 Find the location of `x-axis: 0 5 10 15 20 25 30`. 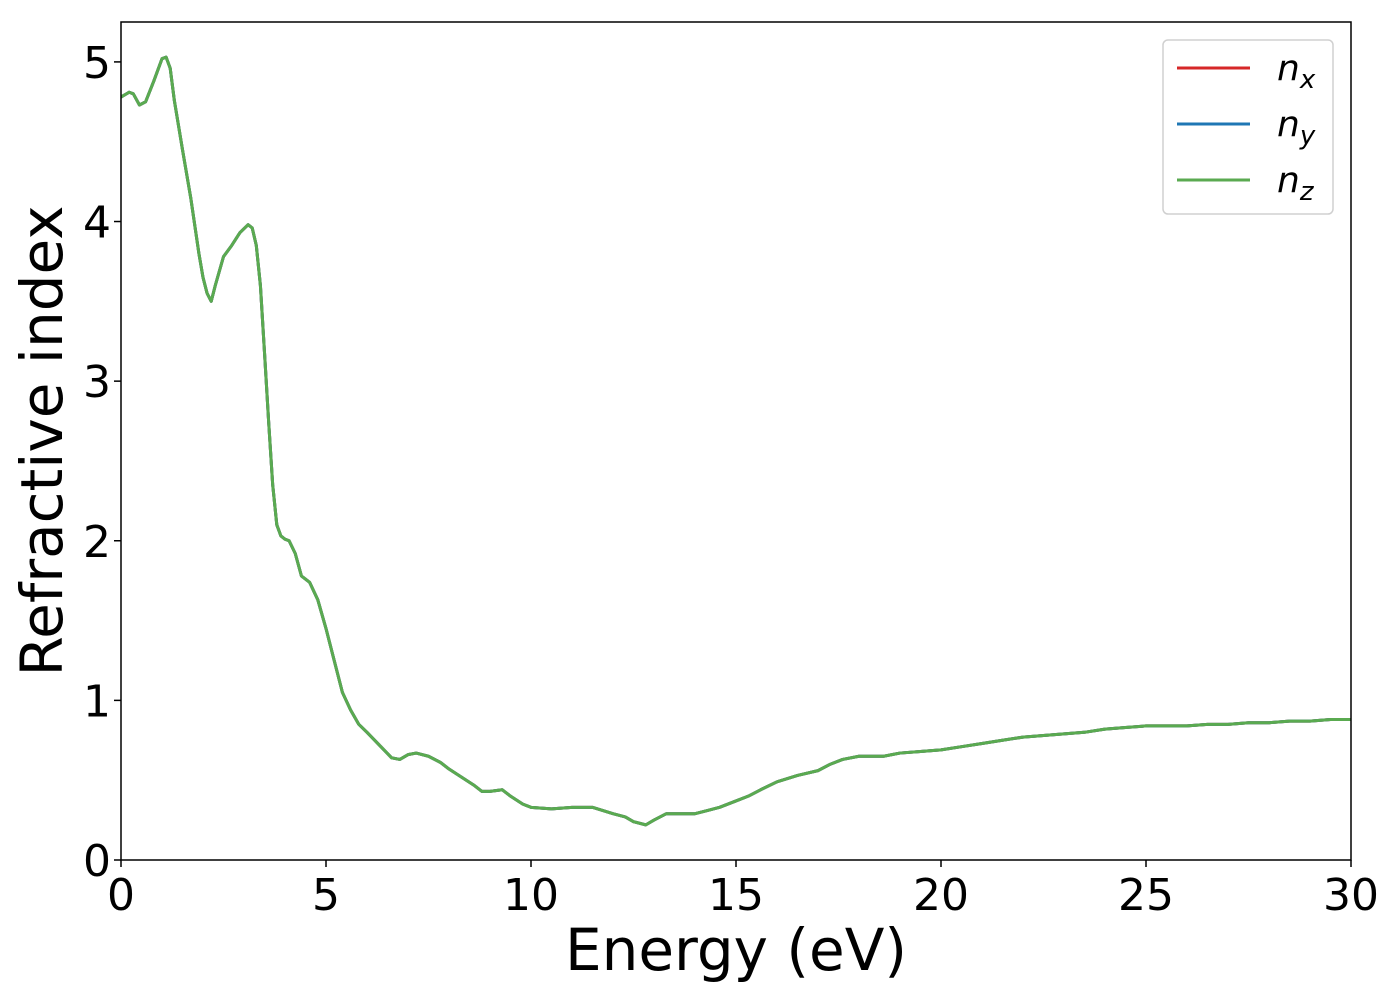

x-axis: 0 5 10 15 20 25 30 is located at coordinates (743, 890).